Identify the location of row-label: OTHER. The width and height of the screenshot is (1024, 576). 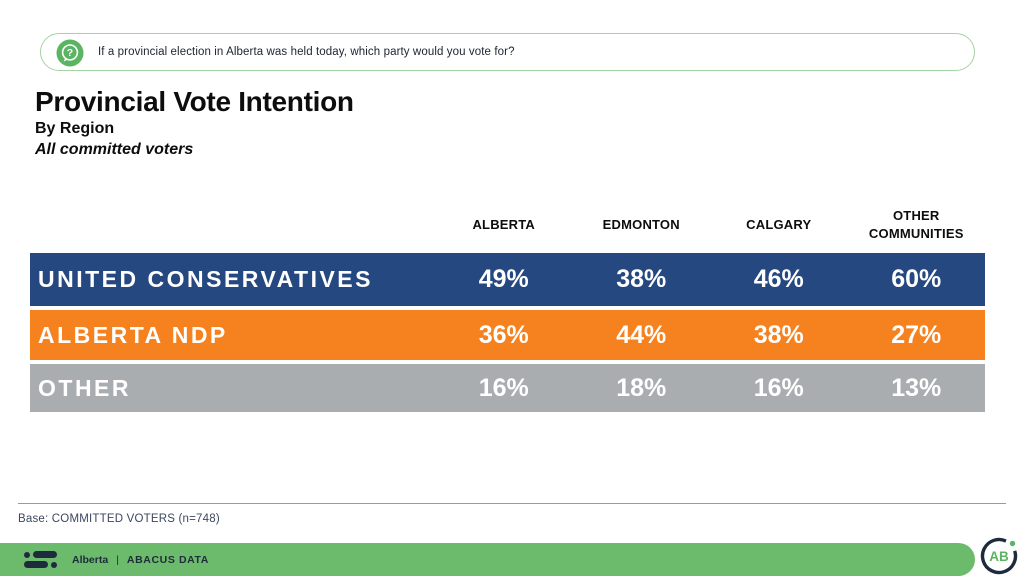
(84, 387).